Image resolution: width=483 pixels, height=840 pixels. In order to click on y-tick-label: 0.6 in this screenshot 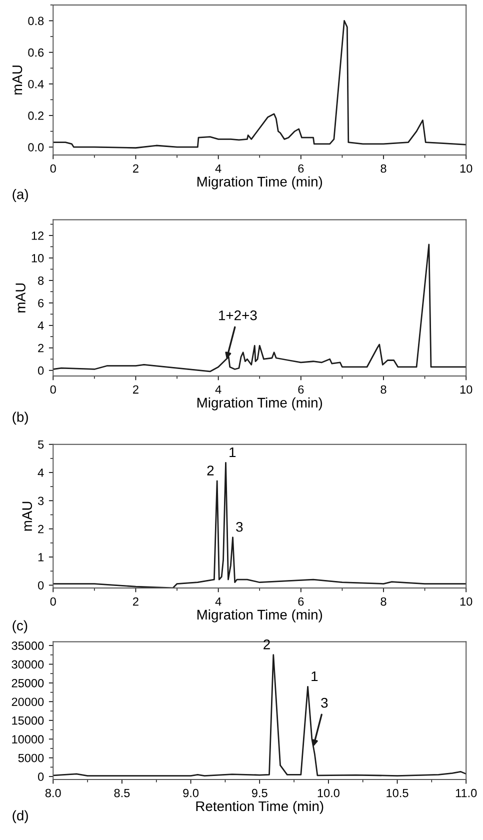, I will do `click(36, 52)`.